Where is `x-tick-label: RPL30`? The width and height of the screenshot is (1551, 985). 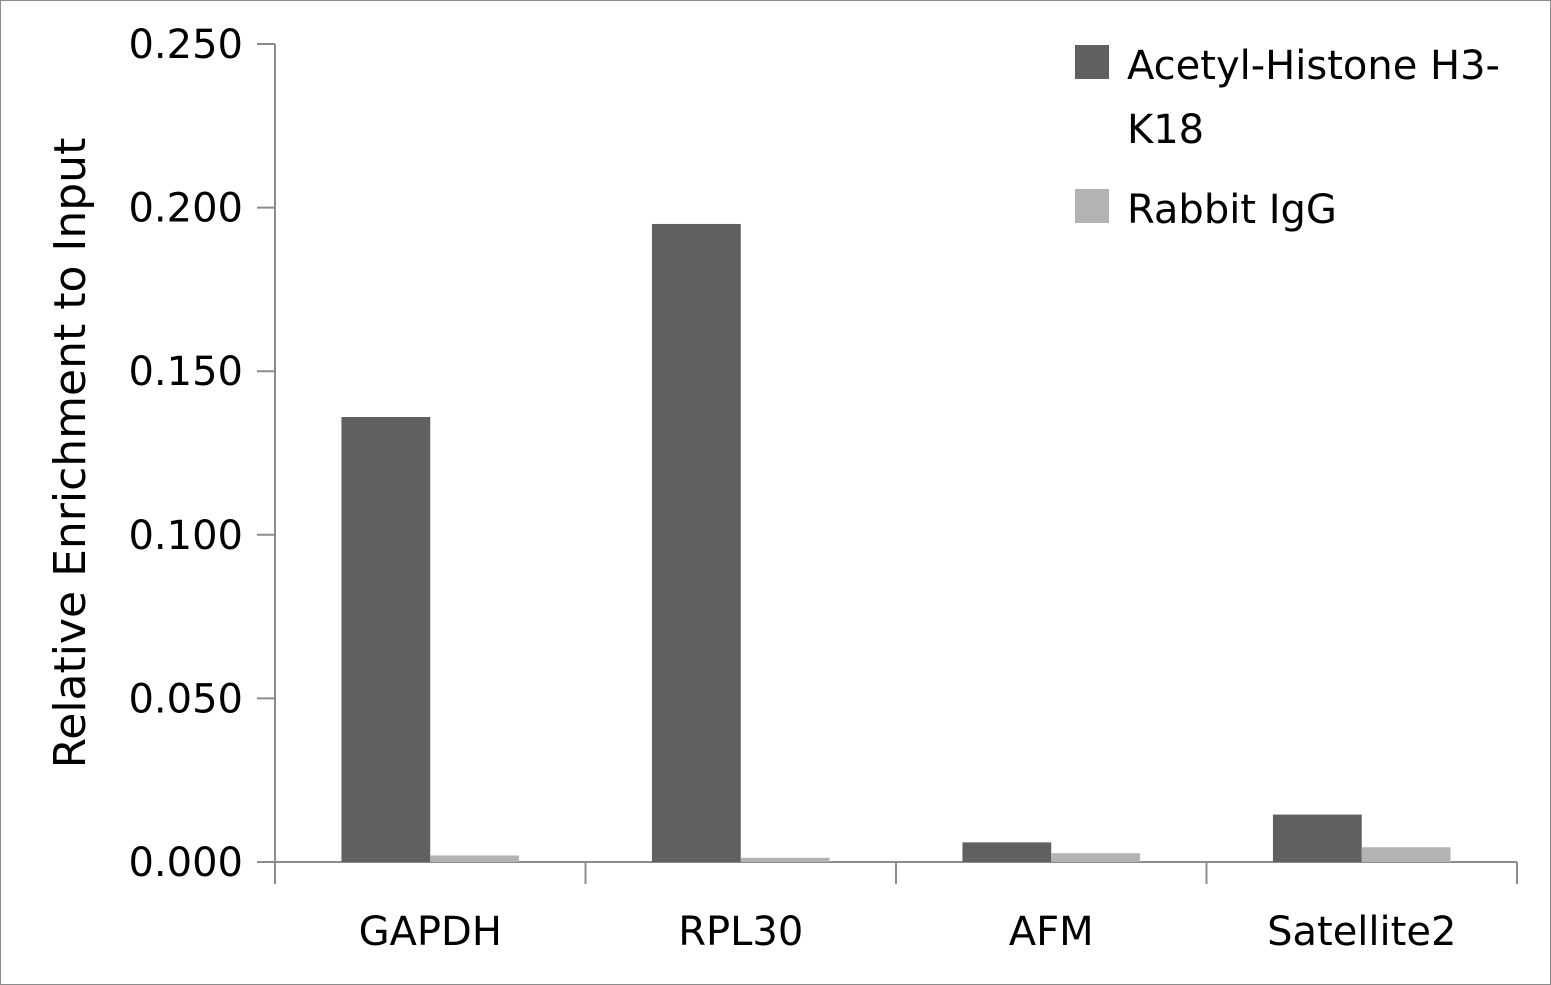
x-tick-label: RPL30 is located at coordinates (740, 932).